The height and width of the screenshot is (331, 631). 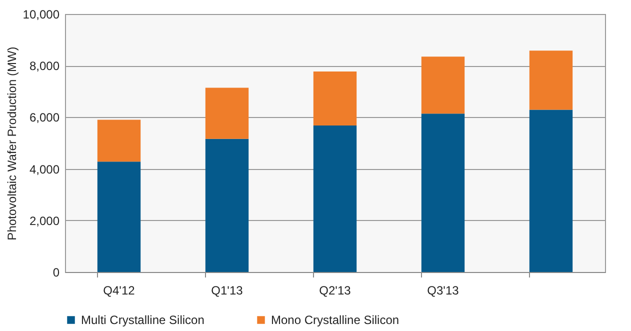 What do you see at coordinates (119, 291) in the screenshot?
I see `x-tick-label: Q4'12` at bounding box center [119, 291].